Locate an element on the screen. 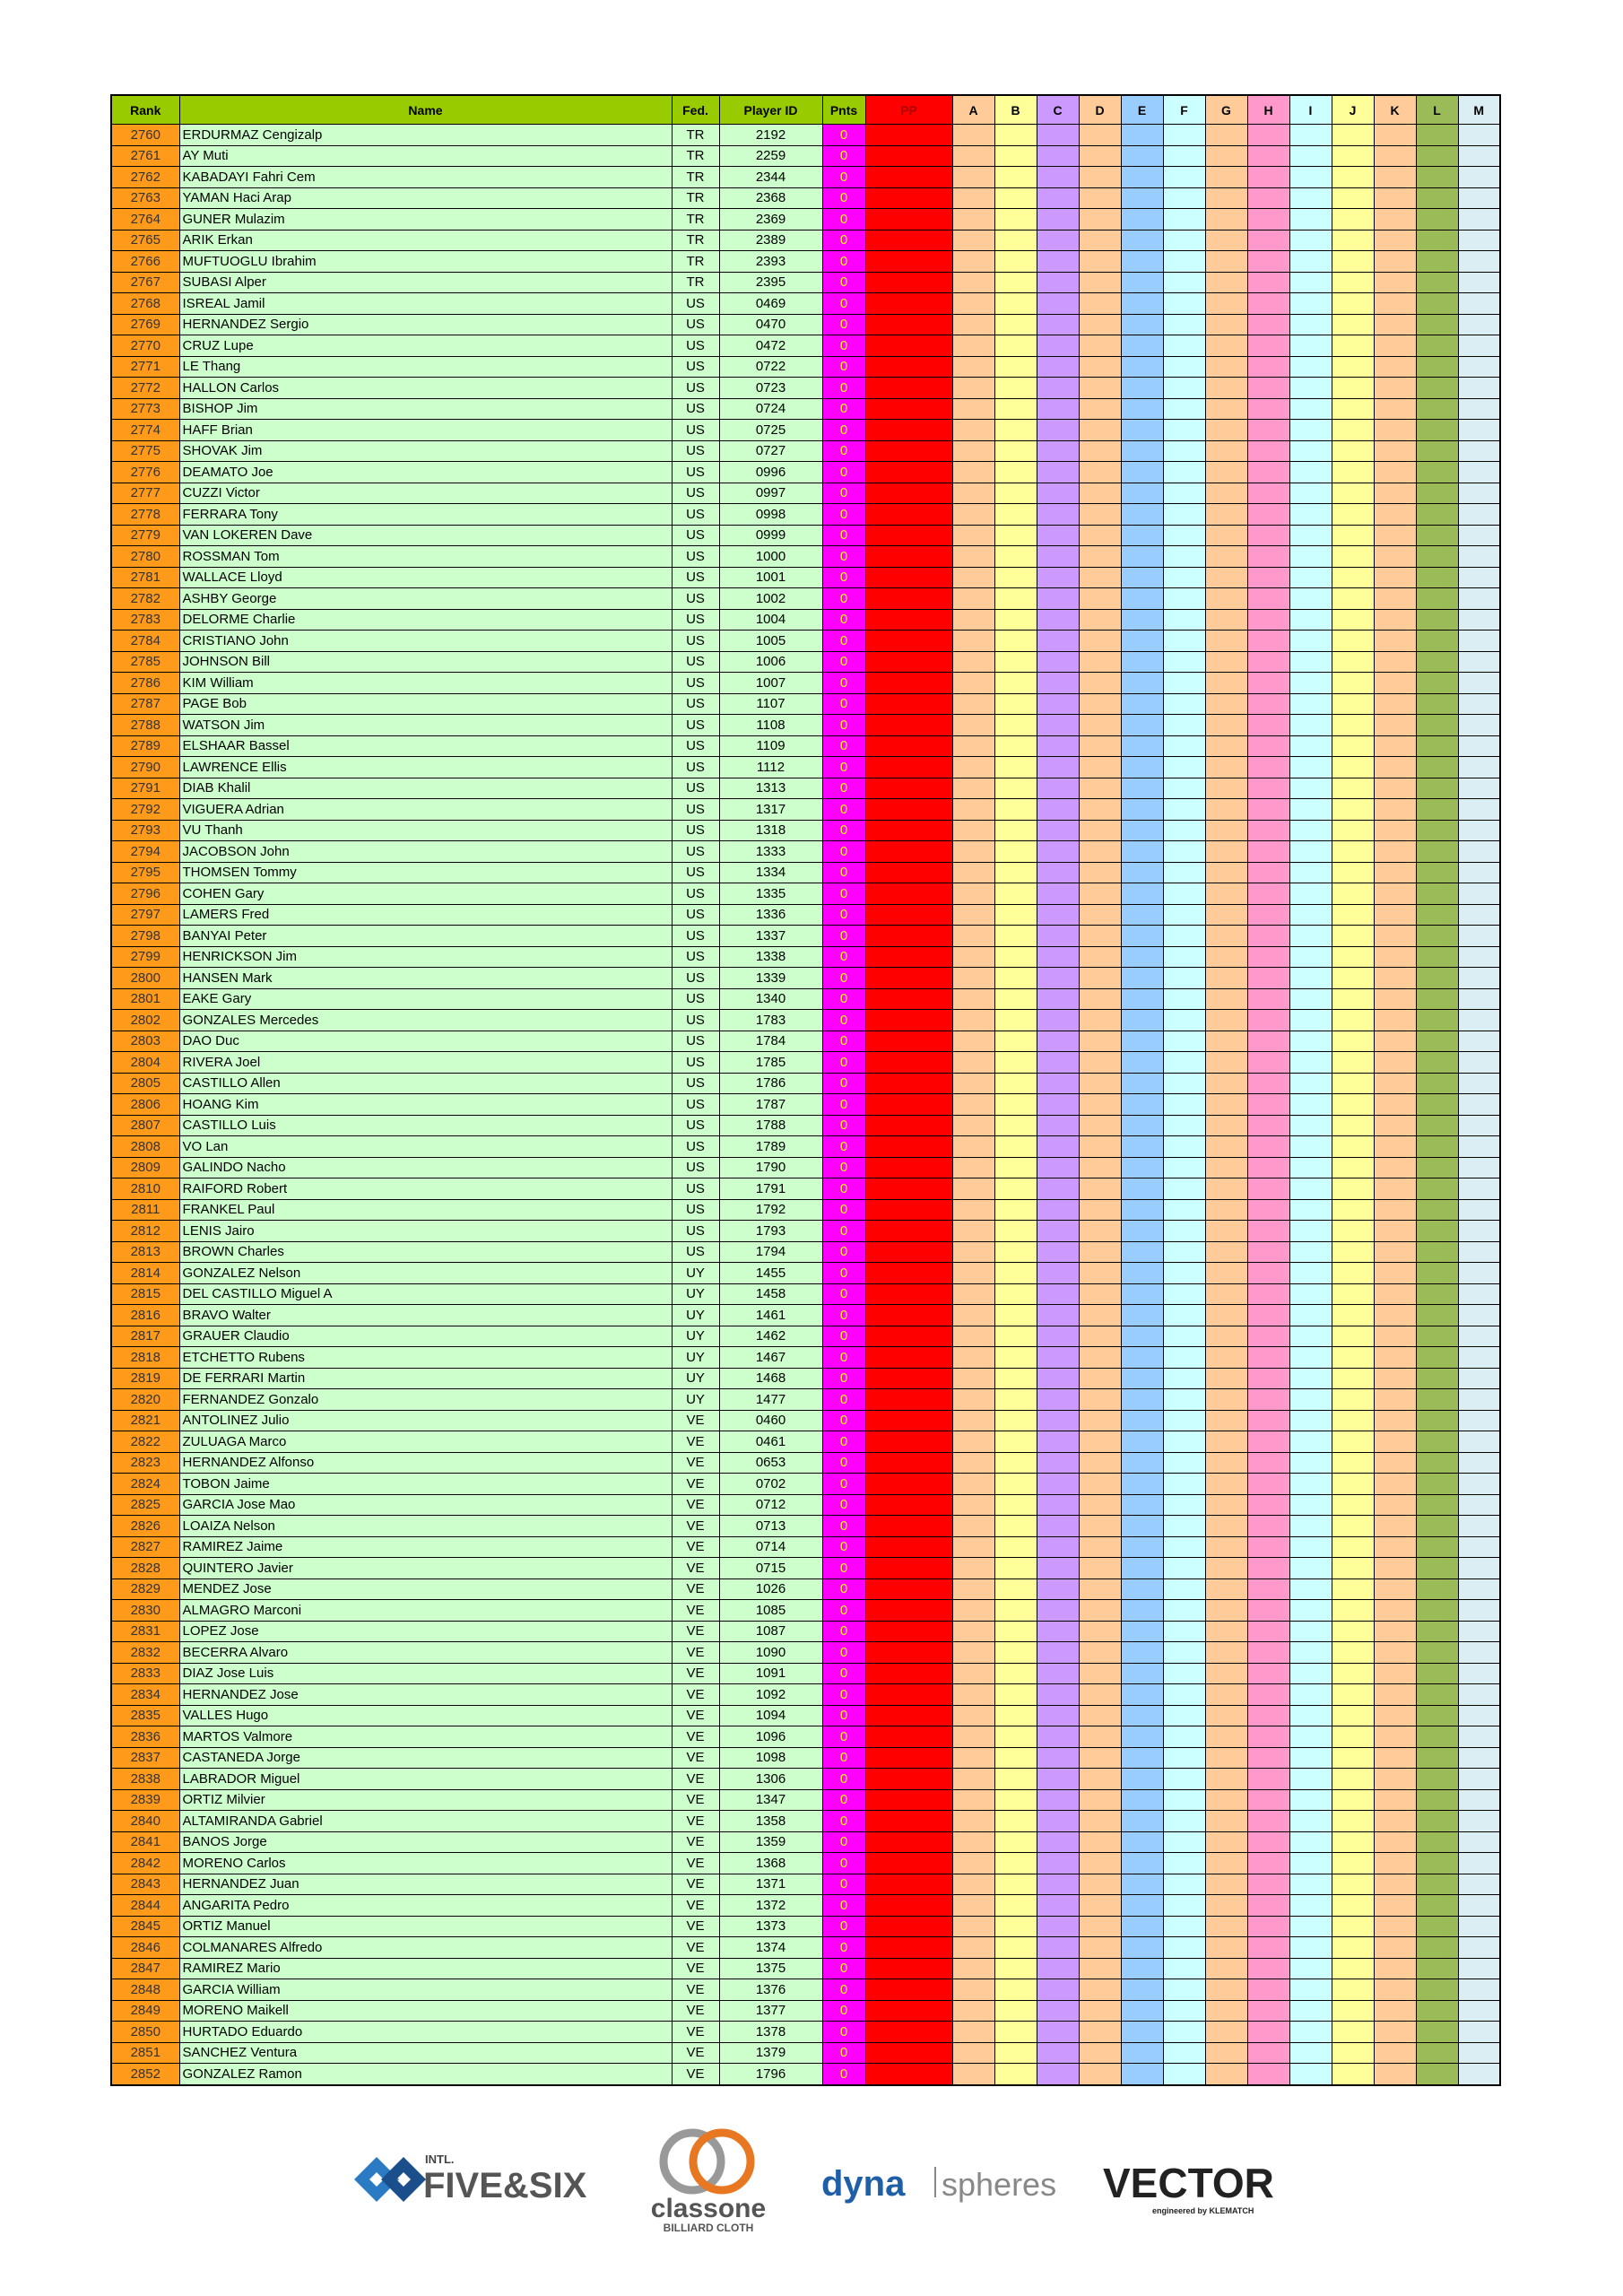 The width and height of the screenshot is (1623, 2296). cell: 2850 is located at coordinates (145, 2032).